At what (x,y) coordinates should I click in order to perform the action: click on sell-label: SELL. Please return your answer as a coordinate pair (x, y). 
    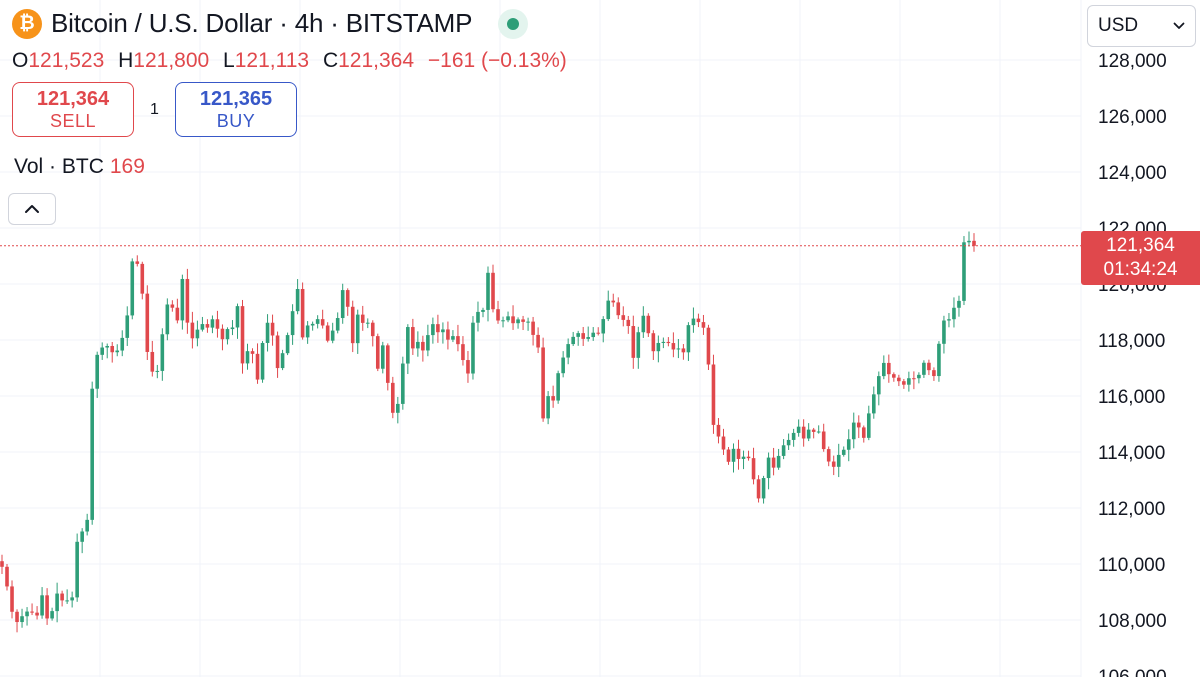
    Looking at the image, I should click on (73, 120).